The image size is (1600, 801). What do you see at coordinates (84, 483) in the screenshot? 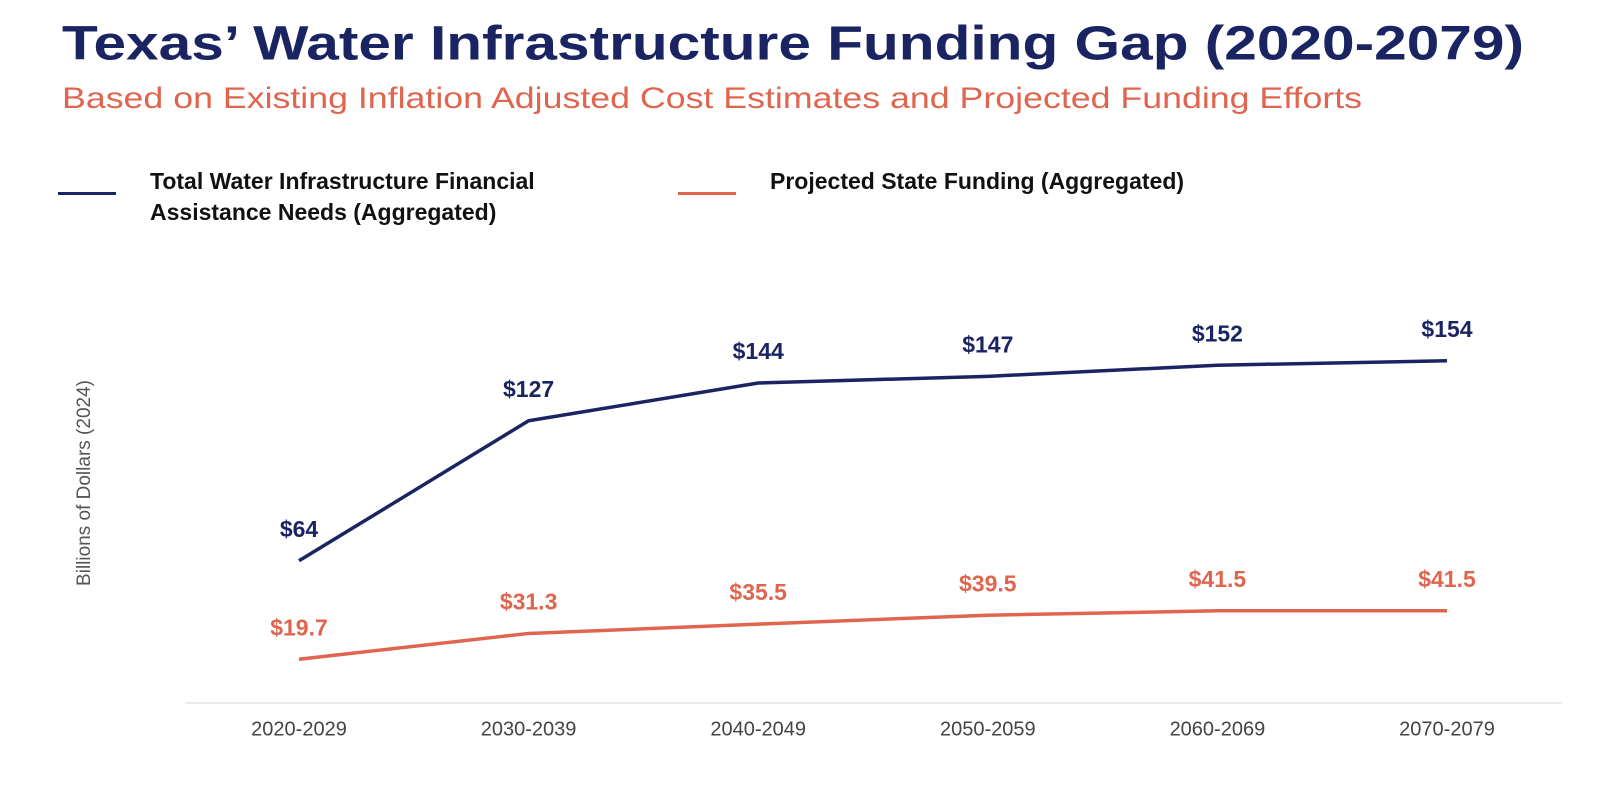
I see `y-axis-label: Billions of Dollars (2024)` at bounding box center [84, 483].